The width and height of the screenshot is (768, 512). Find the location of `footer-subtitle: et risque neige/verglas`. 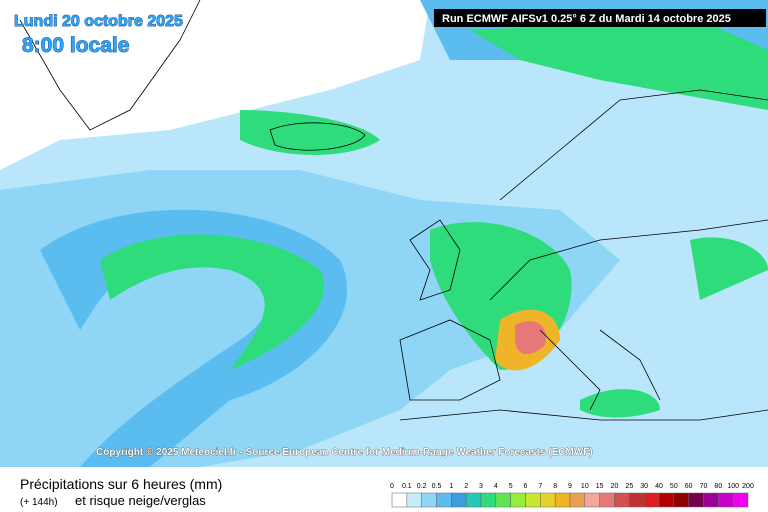

footer-subtitle: et risque neige/verglas is located at coordinates (140, 500).